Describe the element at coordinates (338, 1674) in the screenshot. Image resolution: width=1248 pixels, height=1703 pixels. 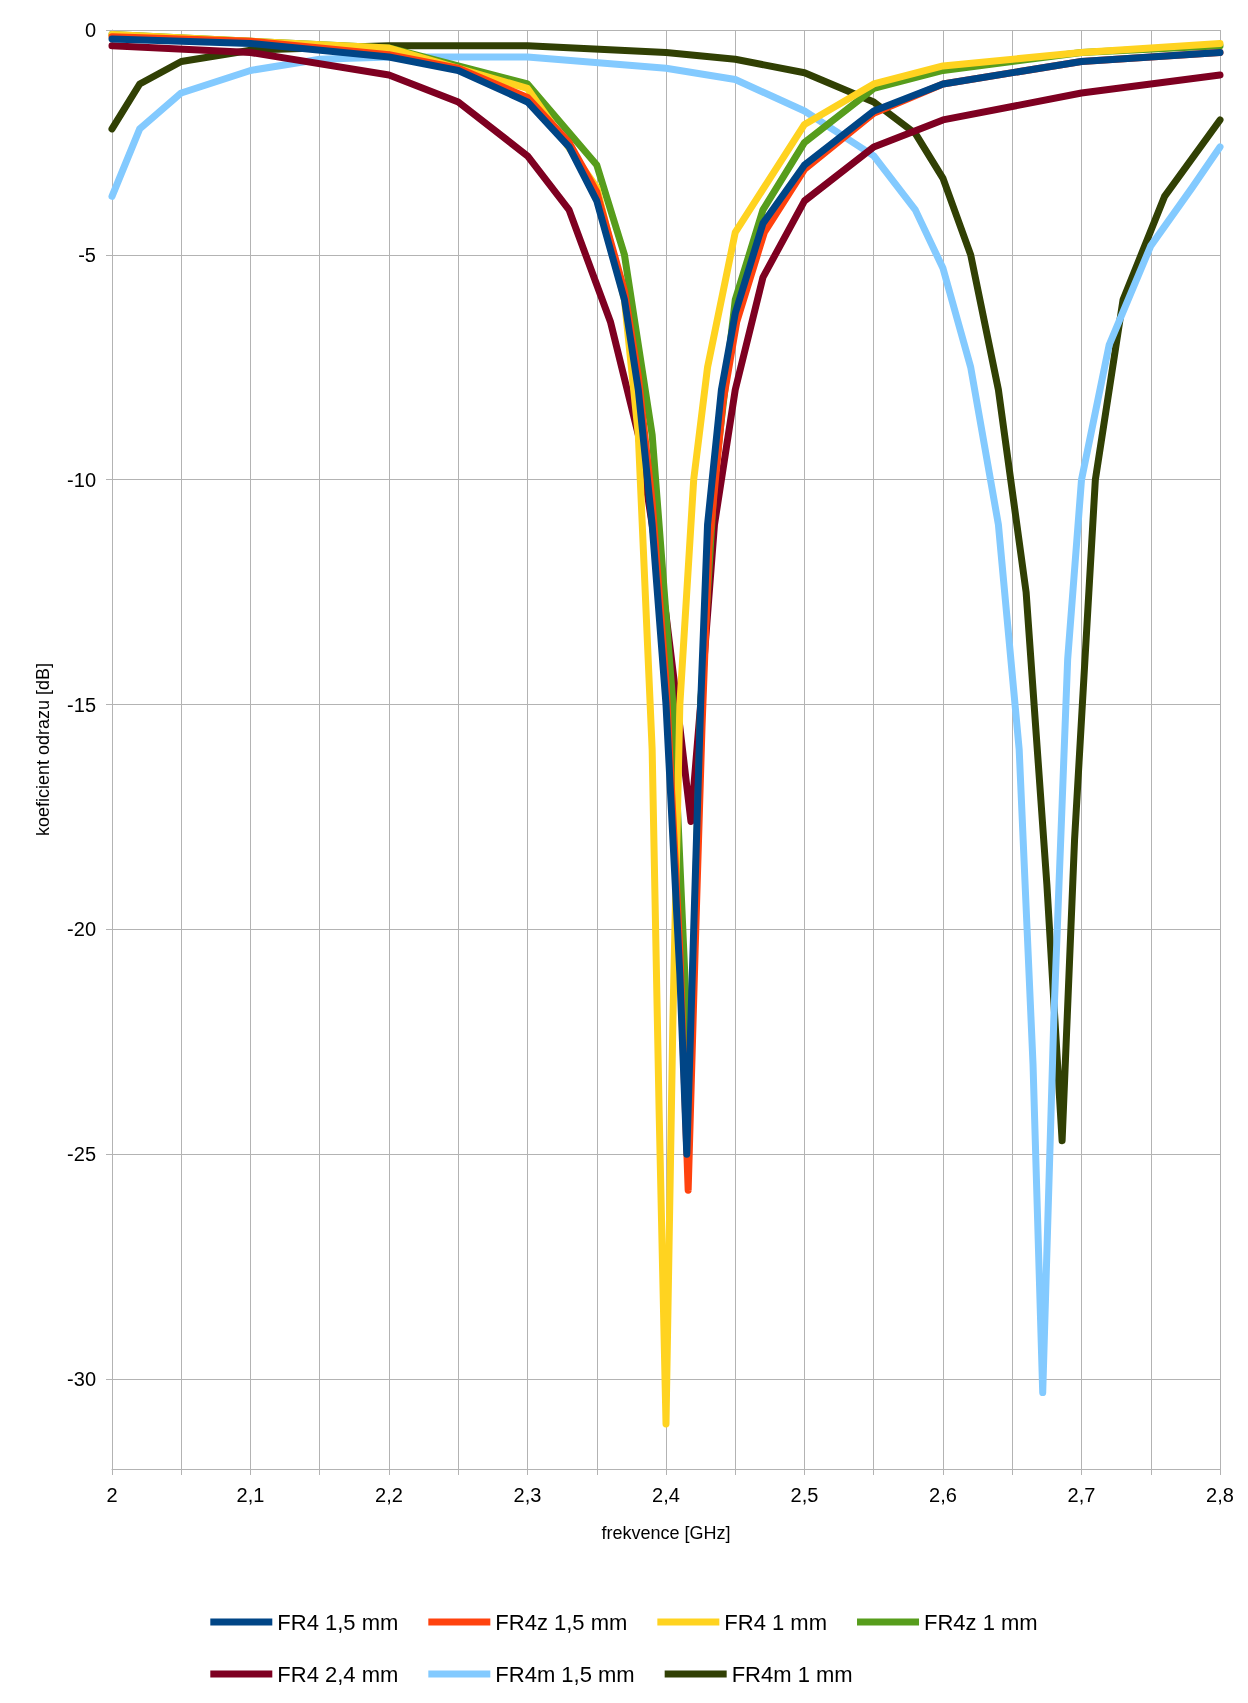
I see `legend-label: FR4 2,4 mm` at that location.